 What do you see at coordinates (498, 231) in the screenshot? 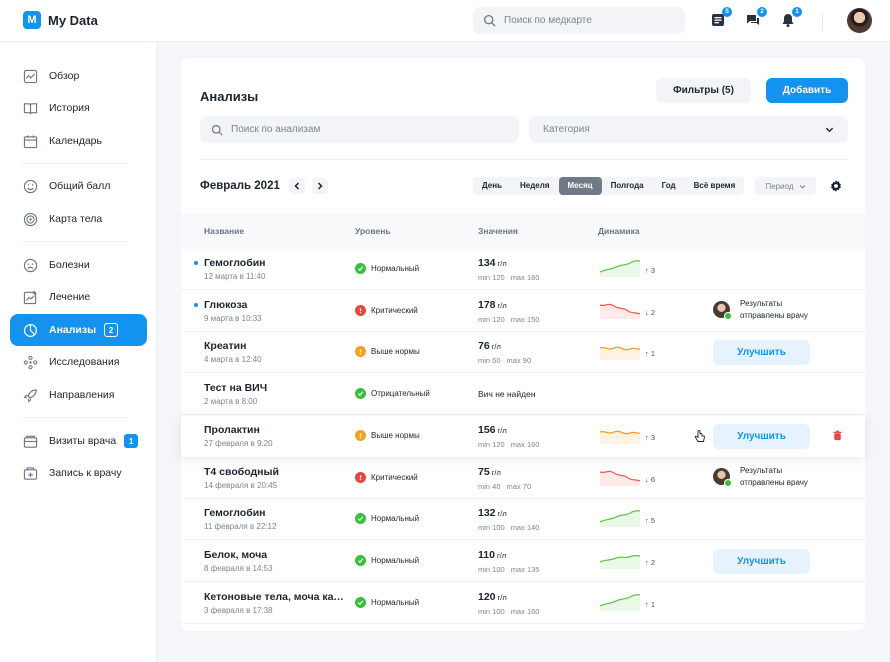
I see `column-values: Значения` at bounding box center [498, 231].